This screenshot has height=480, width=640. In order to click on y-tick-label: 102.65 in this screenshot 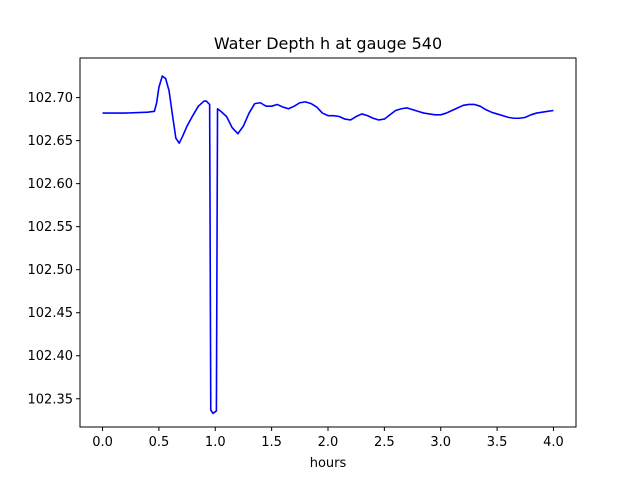, I will do `click(51, 141)`.